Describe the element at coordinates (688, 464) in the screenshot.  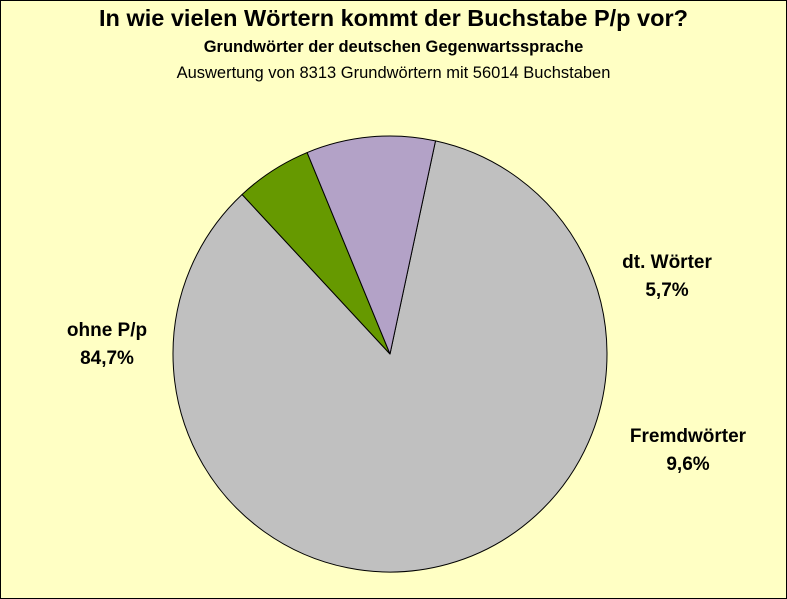
I see `slice-label-value: 9,6%` at that location.